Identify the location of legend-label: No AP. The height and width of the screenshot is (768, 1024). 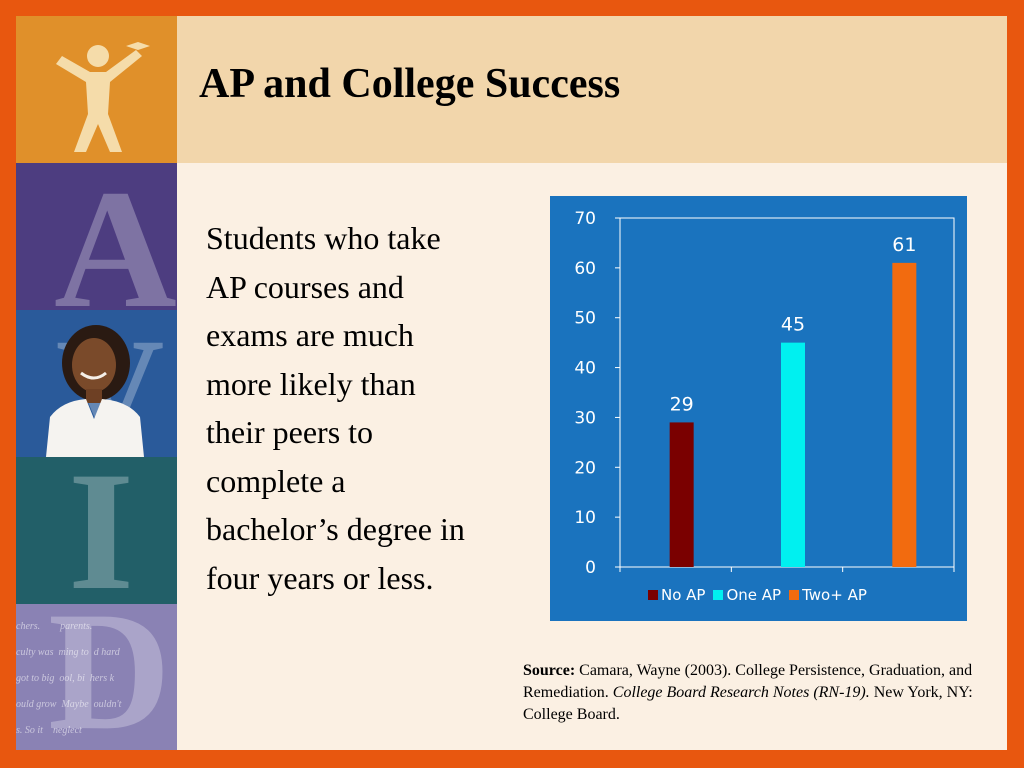
(683, 595).